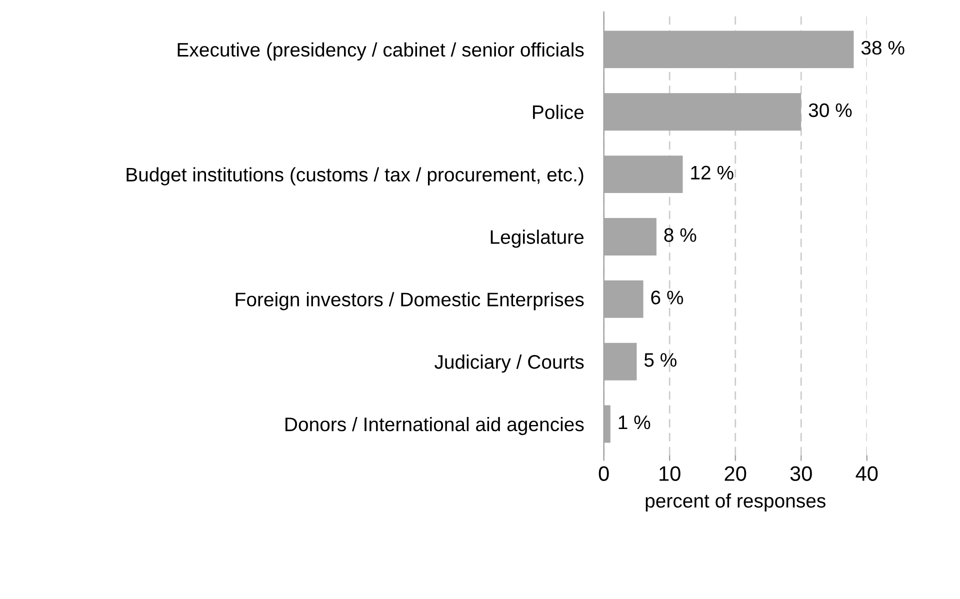  What do you see at coordinates (537, 239) in the screenshot?
I see `y-tick-label: Legislature` at bounding box center [537, 239].